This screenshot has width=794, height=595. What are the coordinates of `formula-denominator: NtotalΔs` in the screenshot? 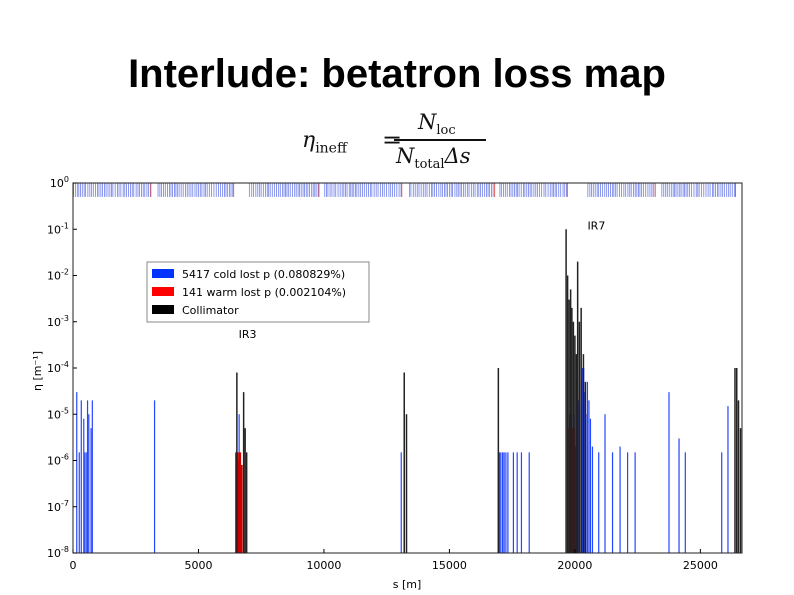 It's located at (433, 158).